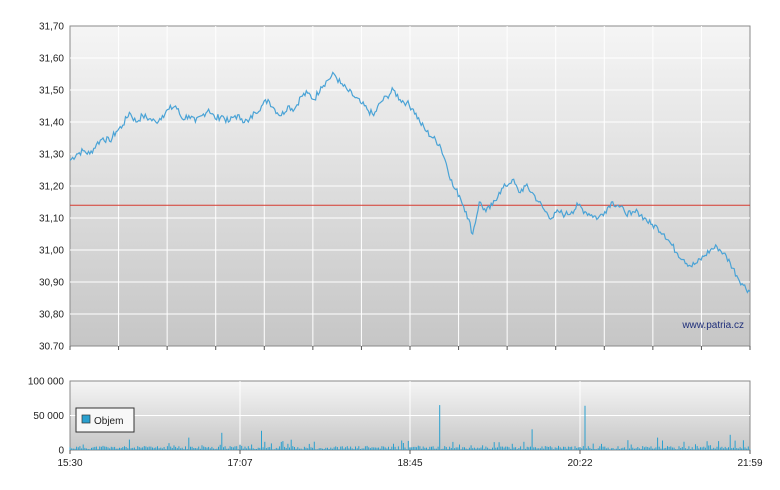  I want to click on price-tick-label: 30,90, so click(51, 283).